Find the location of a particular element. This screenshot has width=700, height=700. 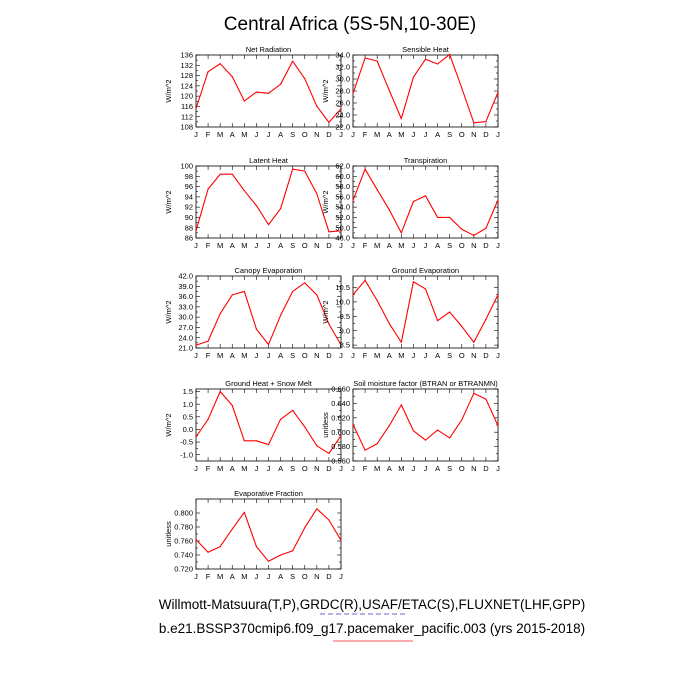

y-tick-label: 0.660 is located at coordinates (340, 389).